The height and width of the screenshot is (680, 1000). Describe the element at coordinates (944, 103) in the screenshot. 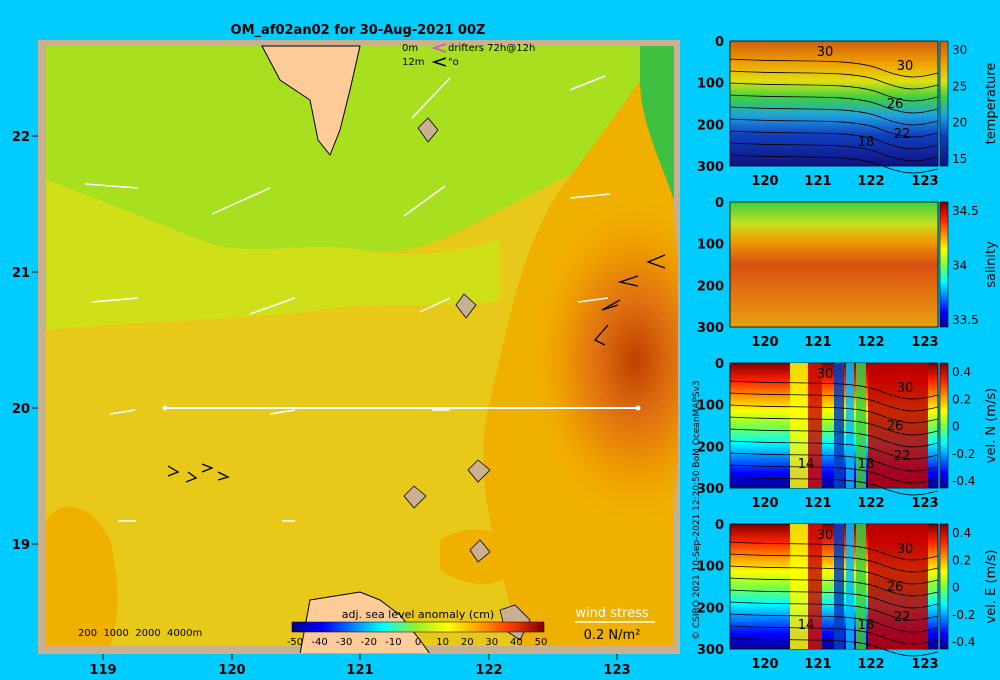

I see `section-colorbar` at that location.